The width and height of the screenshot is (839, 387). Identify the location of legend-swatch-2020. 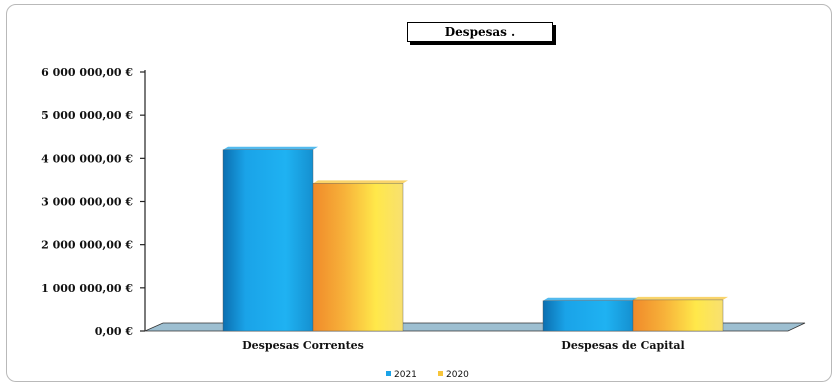
(440, 373).